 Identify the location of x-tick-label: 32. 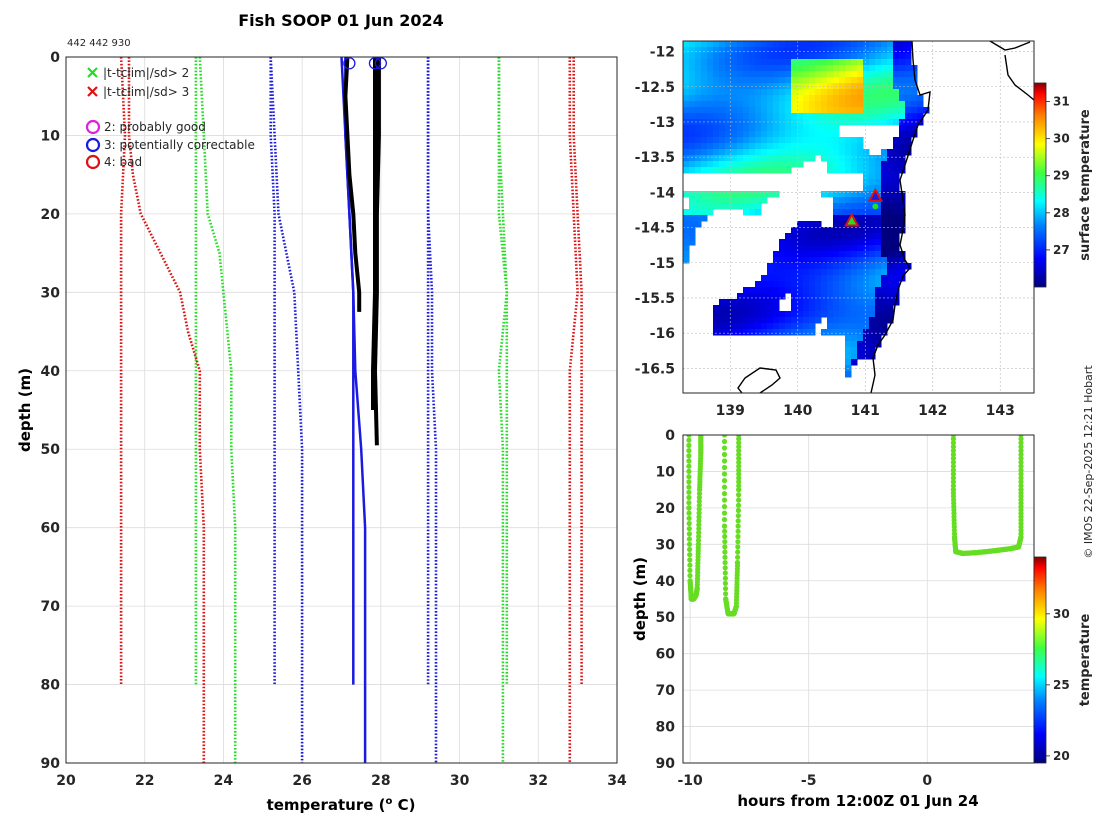
(538, 781).